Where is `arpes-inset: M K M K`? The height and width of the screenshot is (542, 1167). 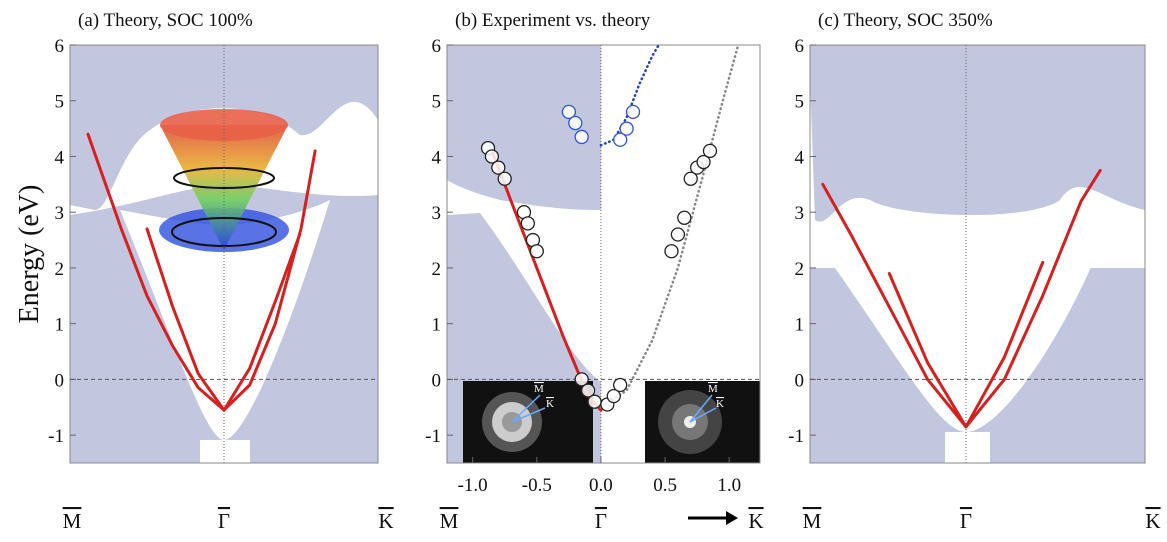 arpes-inset: M K M K is located at coordinates (611, 422).